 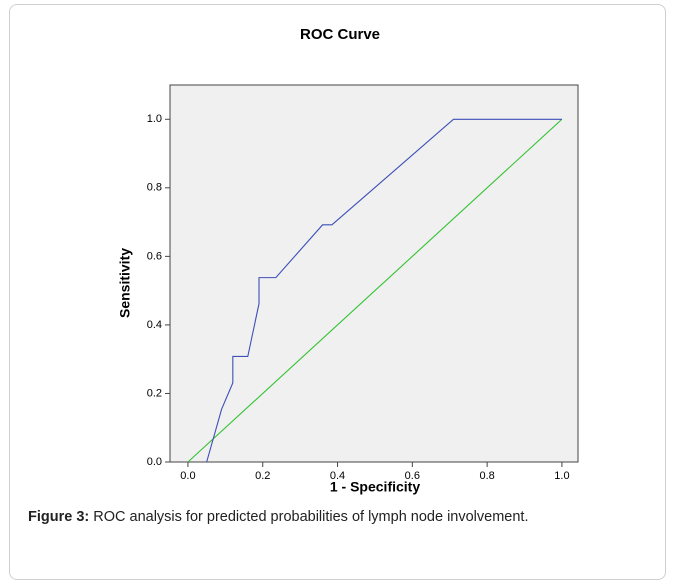 I want to click on y-tick-label: 1.0, so click(x=154, y=119).